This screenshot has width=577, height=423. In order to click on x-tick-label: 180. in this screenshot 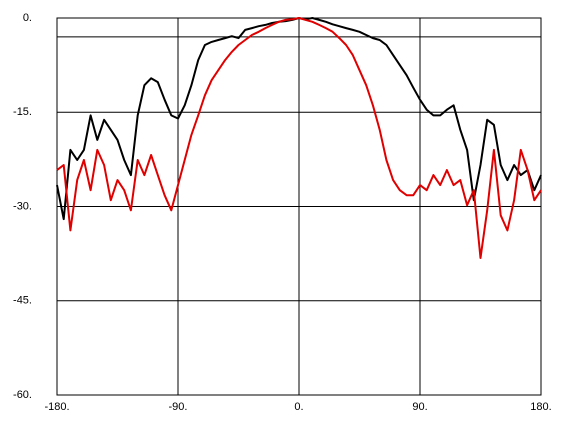, I will do `click(540, 407)`.